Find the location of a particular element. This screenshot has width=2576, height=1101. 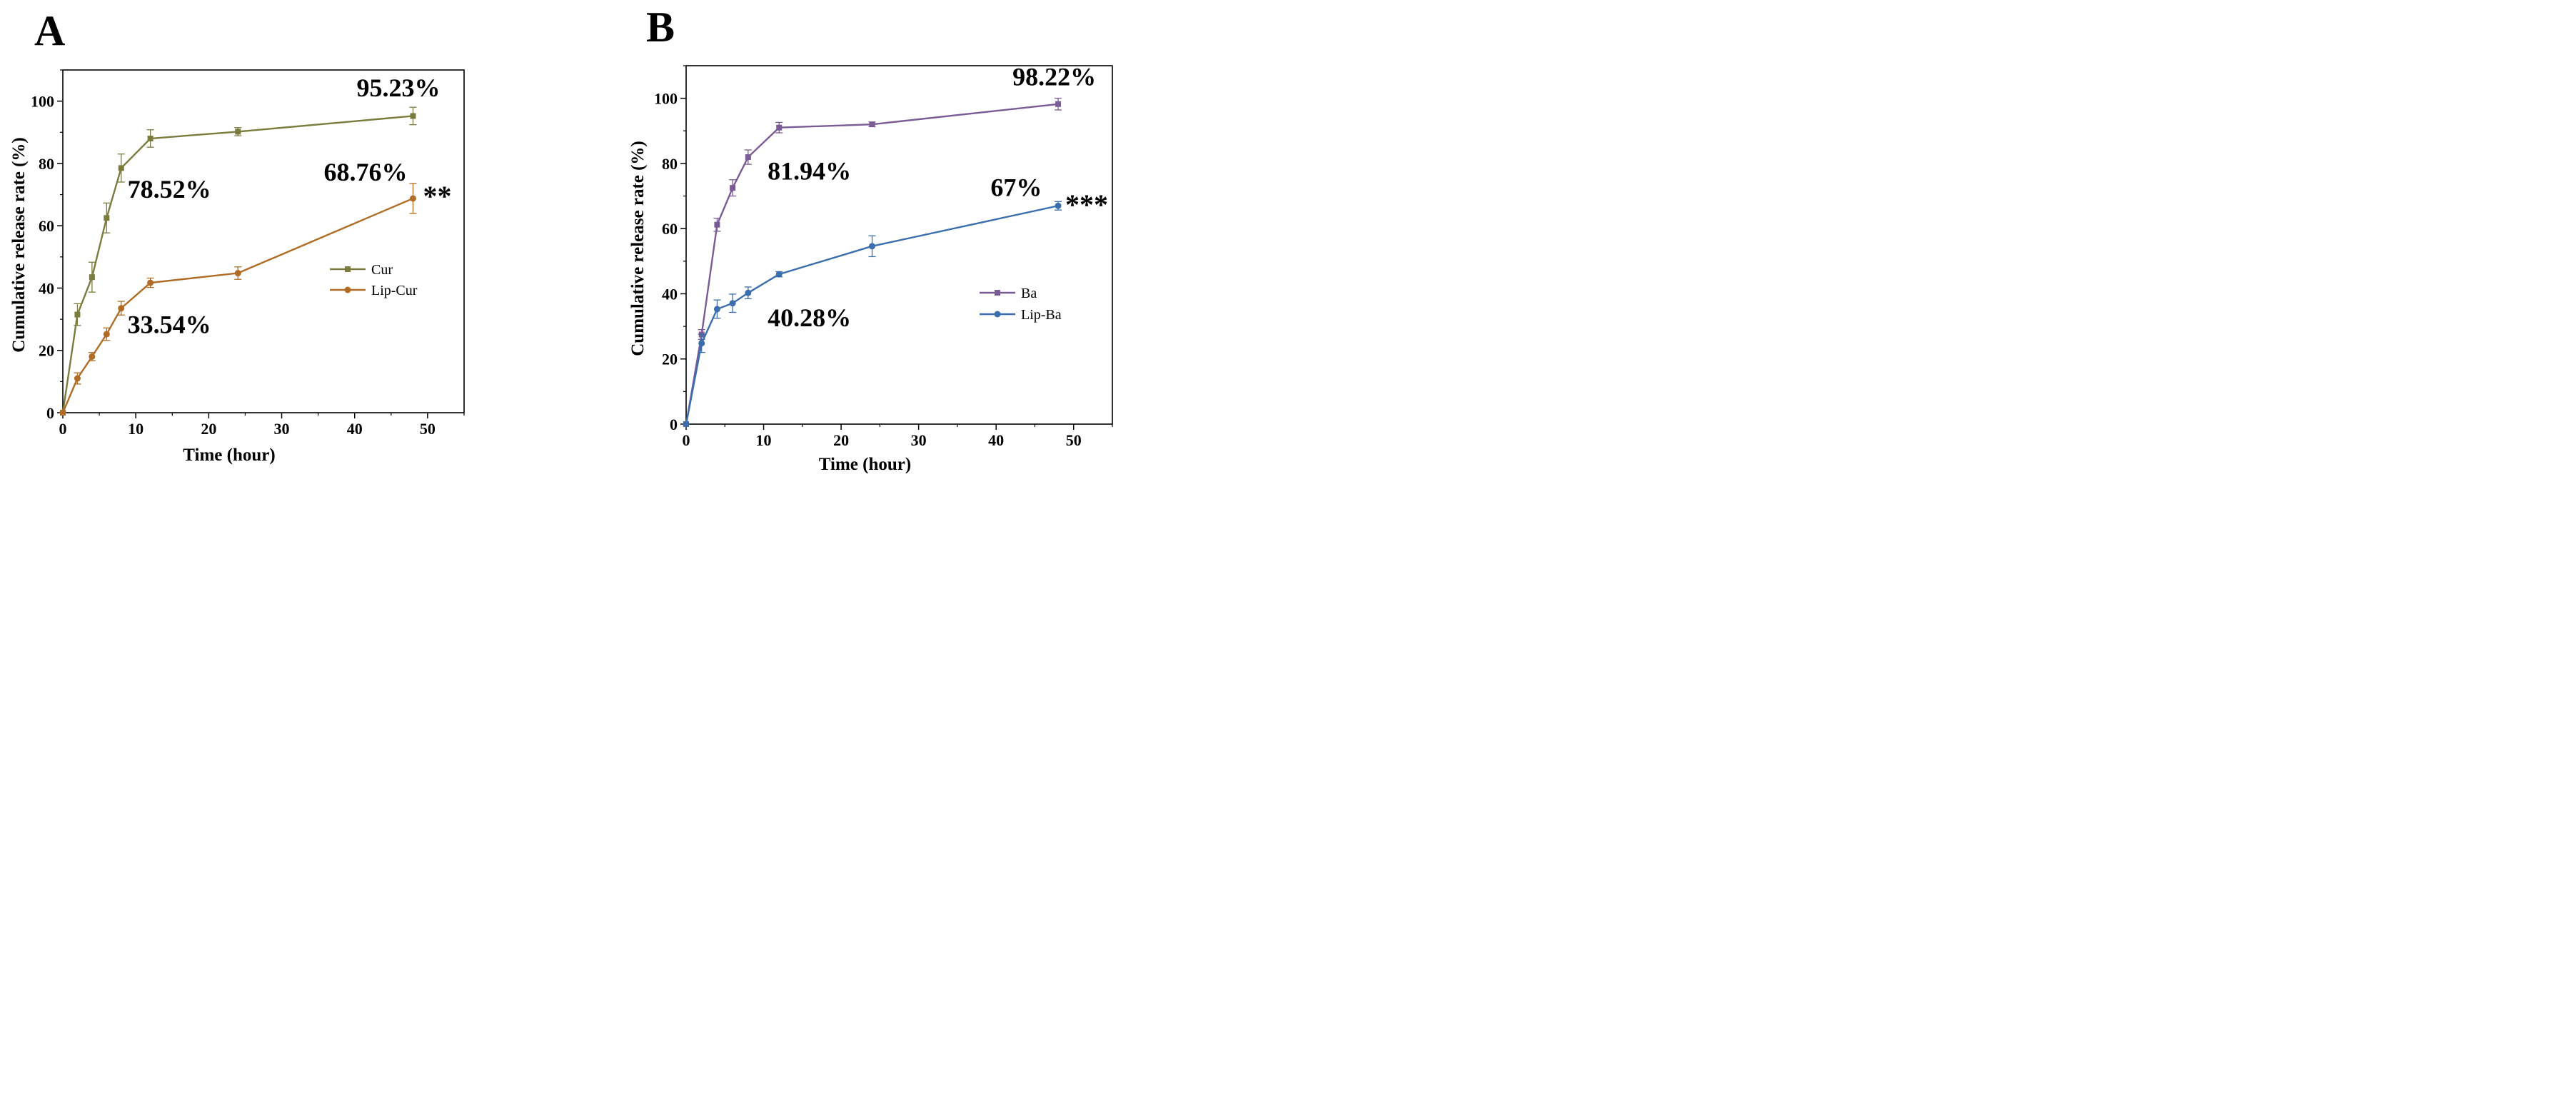

legend-label: Lip-Cur is located at coordinates (394, 291).